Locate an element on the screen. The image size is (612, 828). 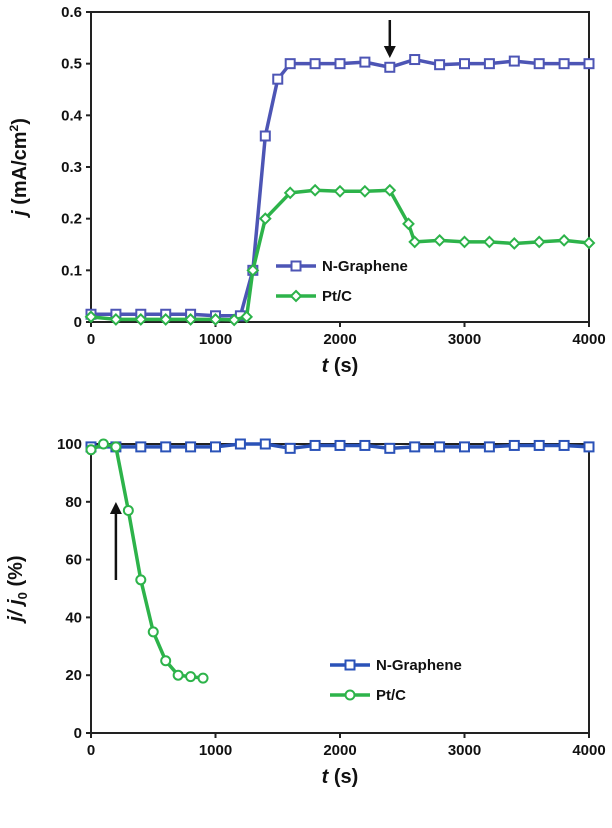
chart-1-legend-label: N-Graphene is located at coordinates (365, 266).